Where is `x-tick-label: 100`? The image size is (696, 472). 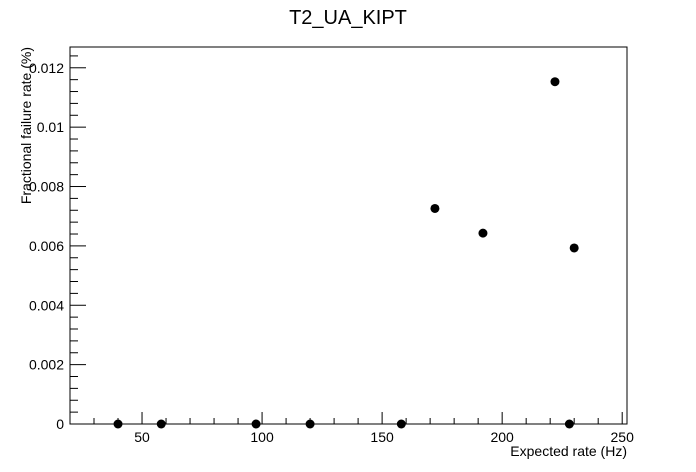 x-tick-label: 100 is located at coordinates (262, 437).